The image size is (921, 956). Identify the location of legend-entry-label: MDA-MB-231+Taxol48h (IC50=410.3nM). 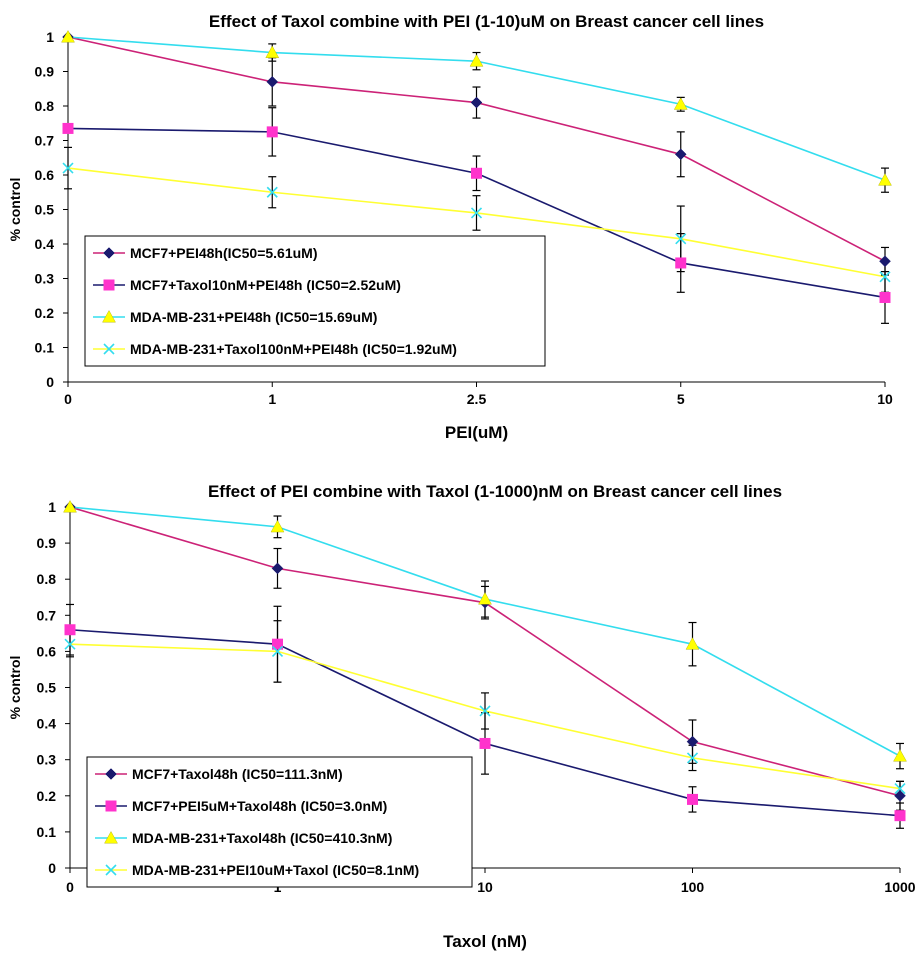
(262, 838).